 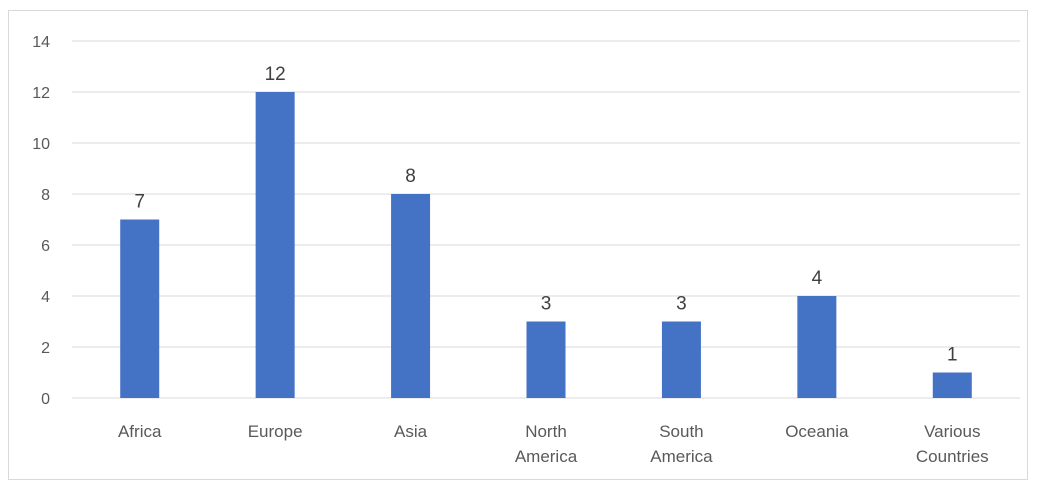 What do you see at coordinates (817, 431) in the screenshot?
I see `x-tick-label: Oceania` at bounding box center [817, 431].